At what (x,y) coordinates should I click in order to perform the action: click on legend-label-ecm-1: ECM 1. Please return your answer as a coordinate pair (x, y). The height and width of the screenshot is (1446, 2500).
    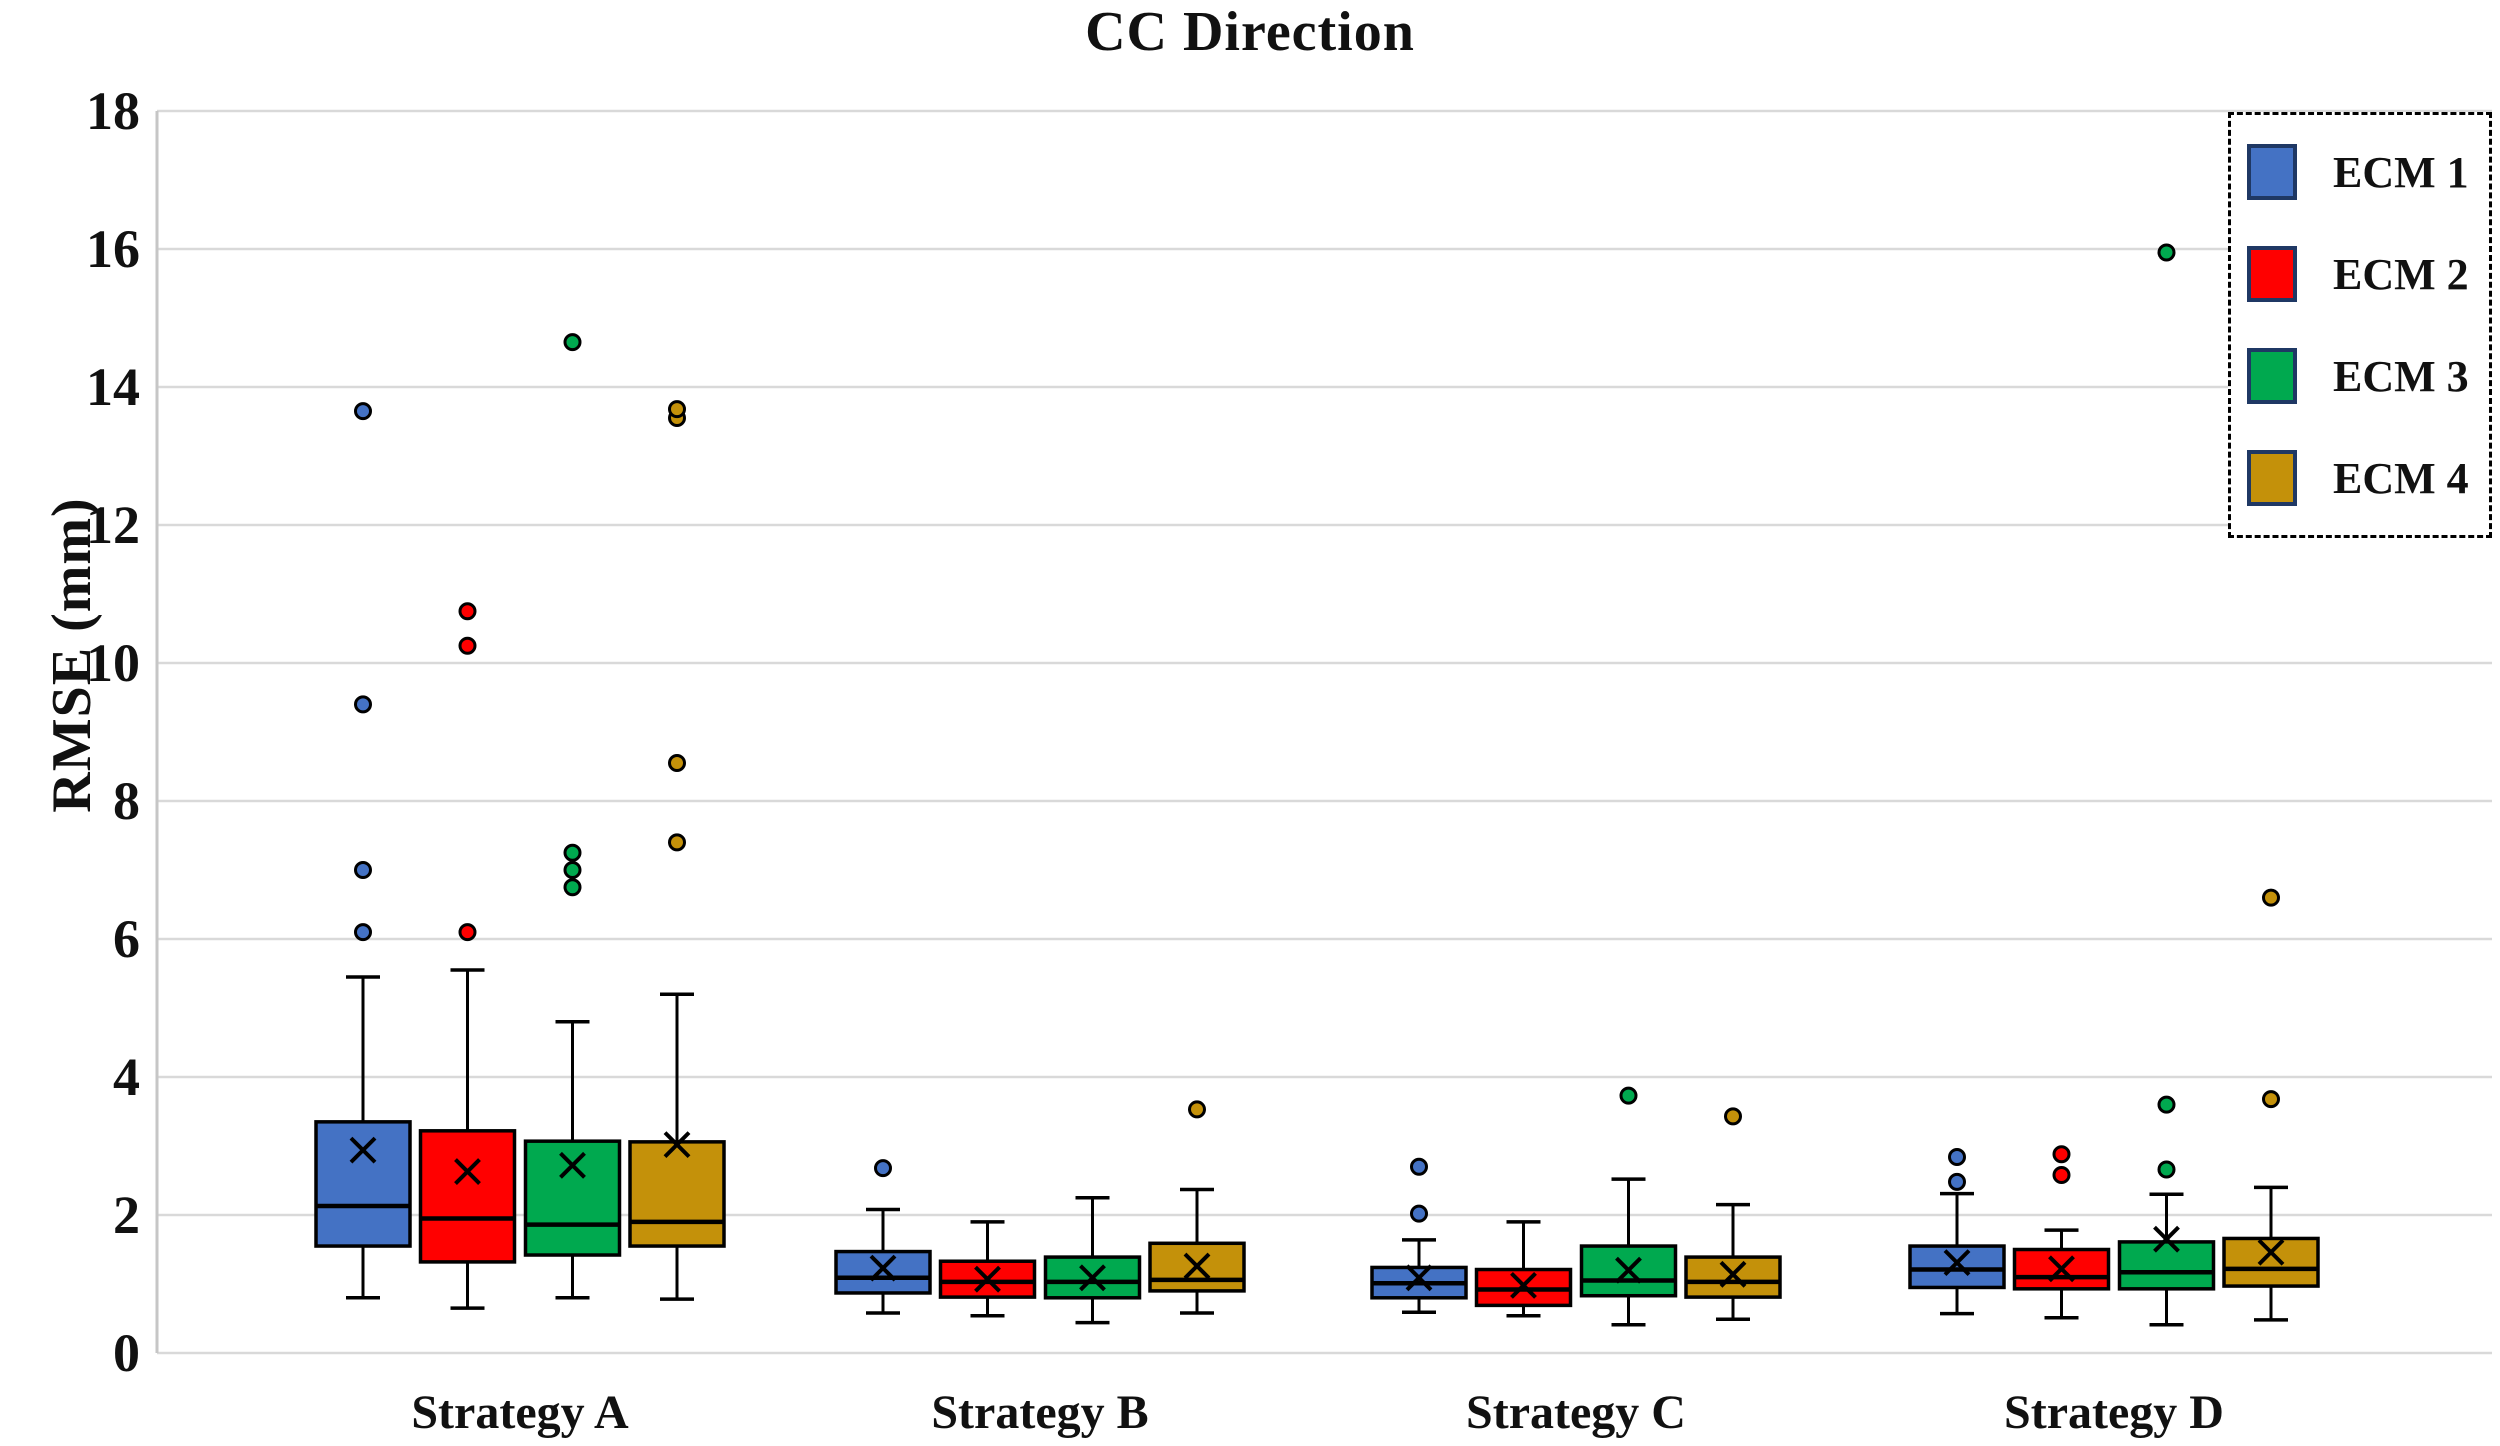
    Looking at the image, I should click on (2401, 172).